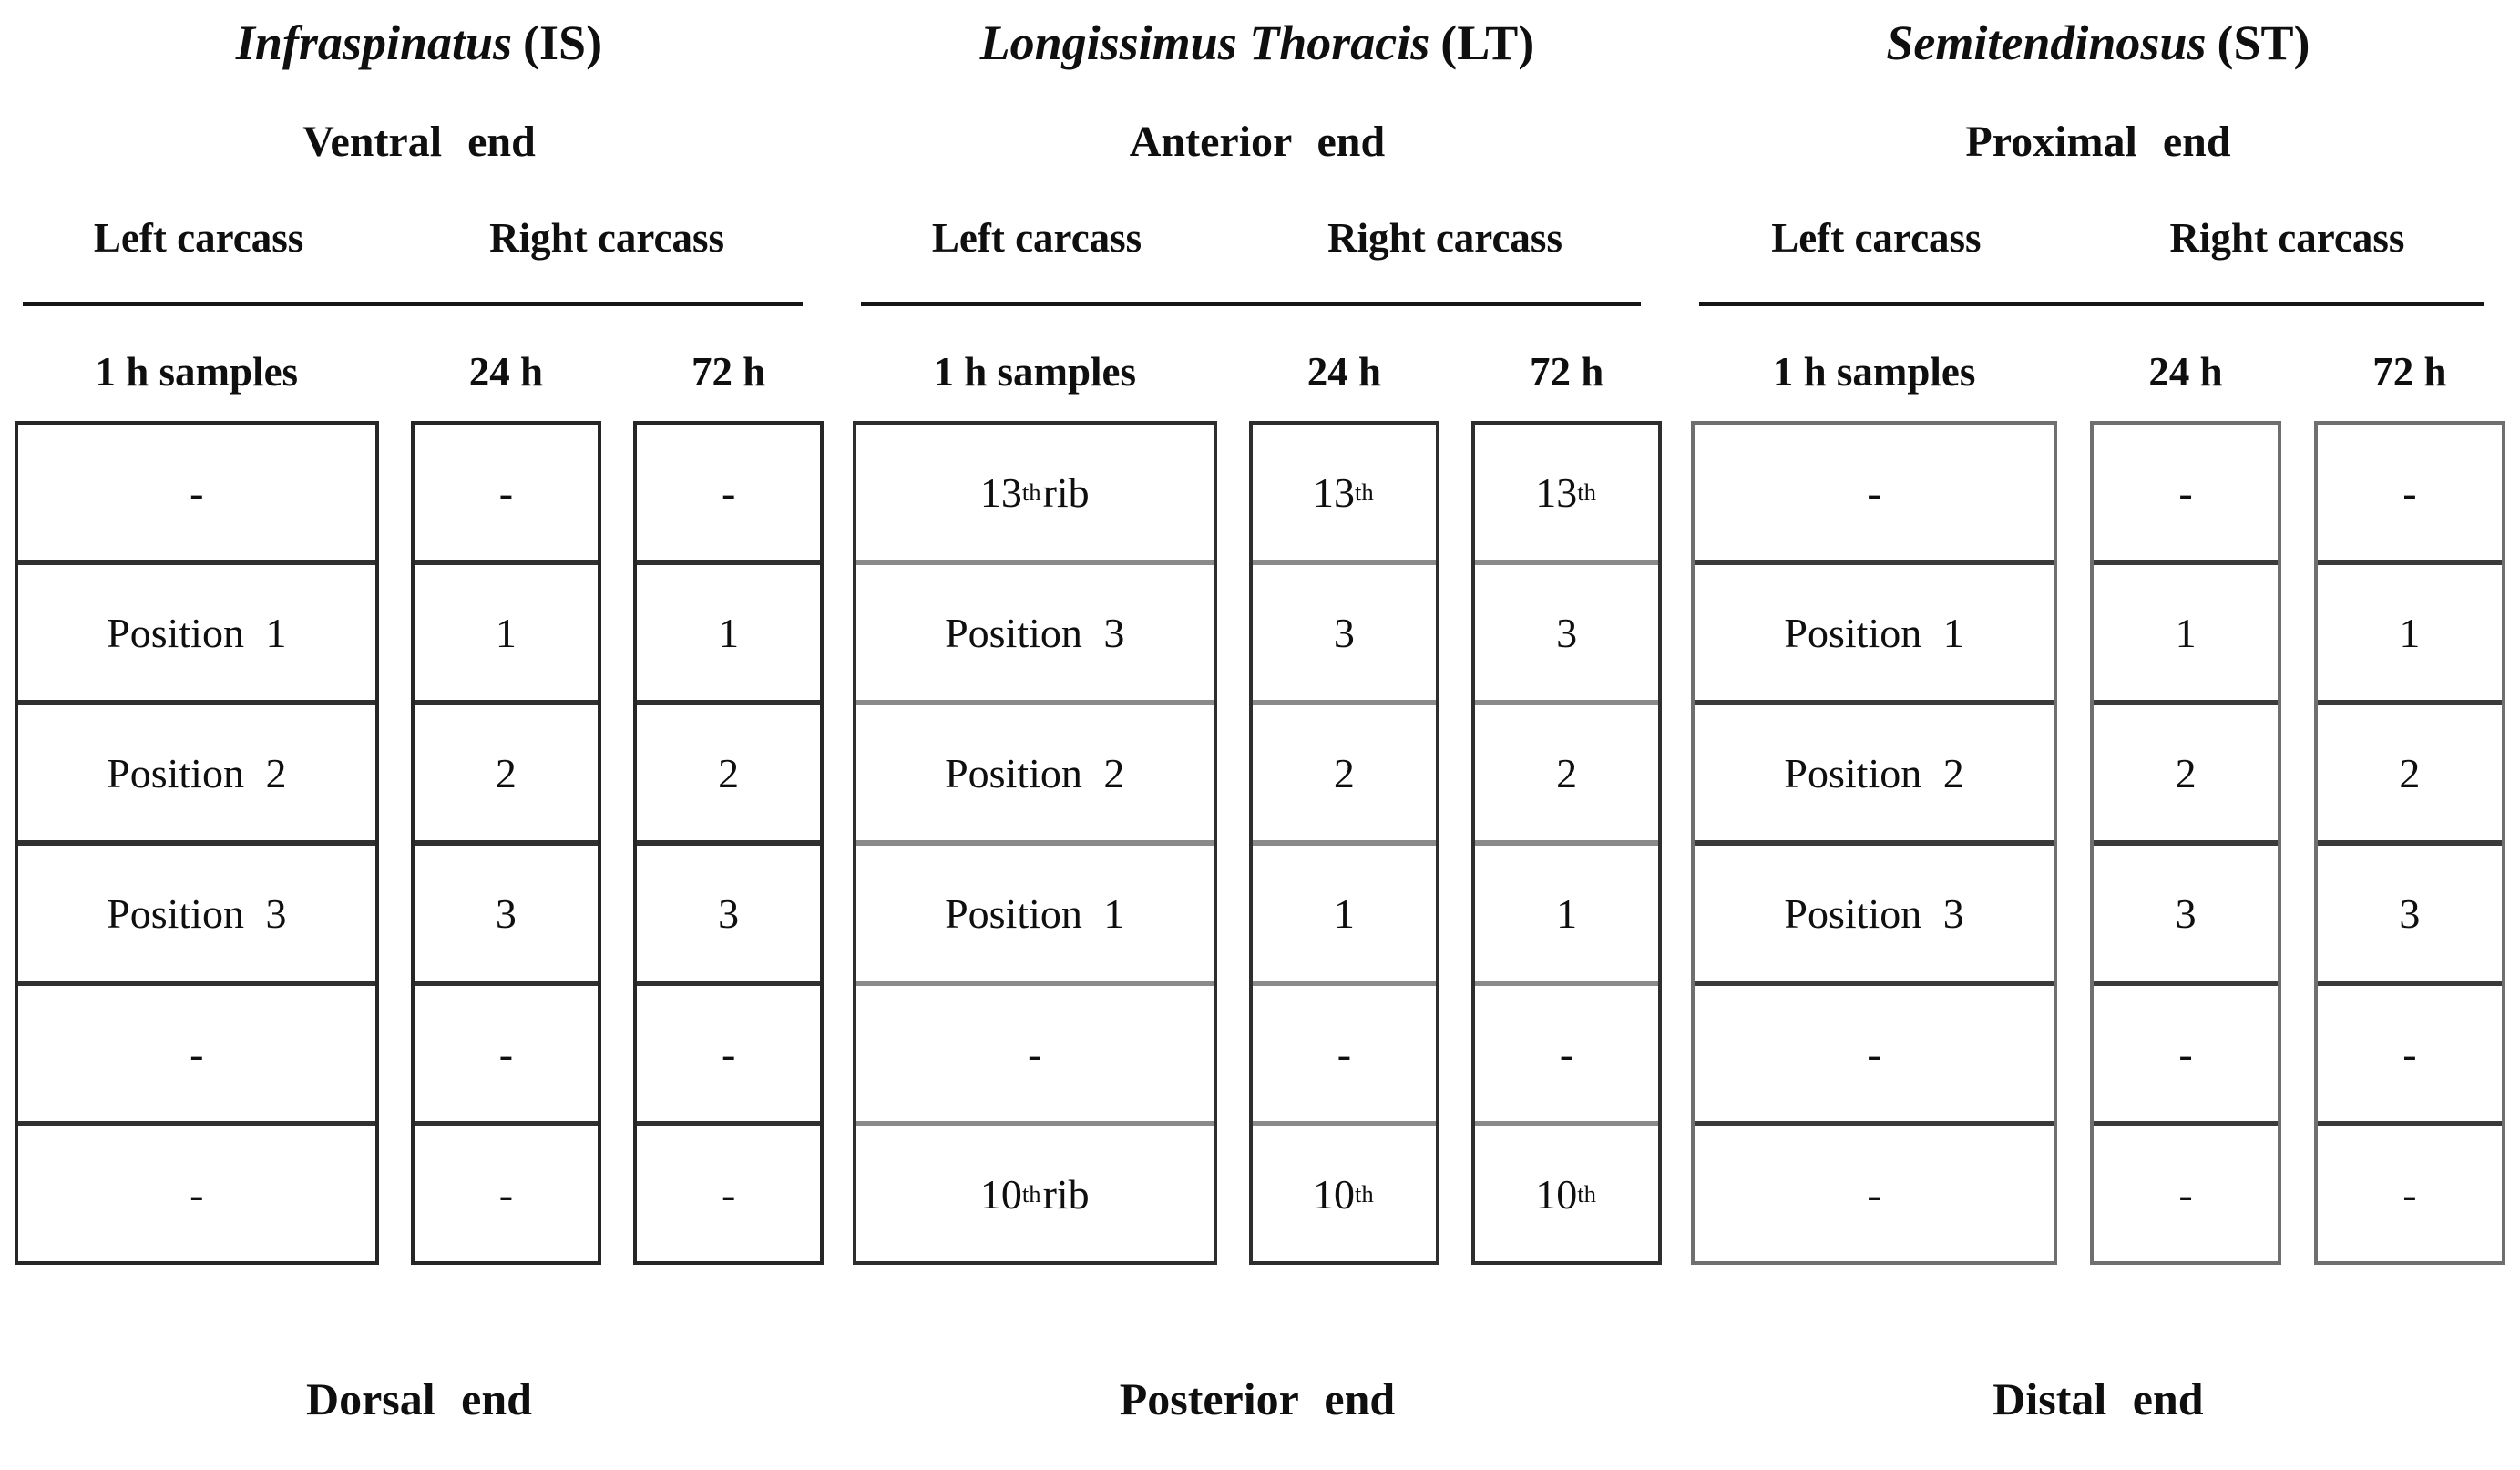  Describe the element at coordinates (2263, 42) in the screenshot. I see `muscle-abbr: (ST)` at that location.